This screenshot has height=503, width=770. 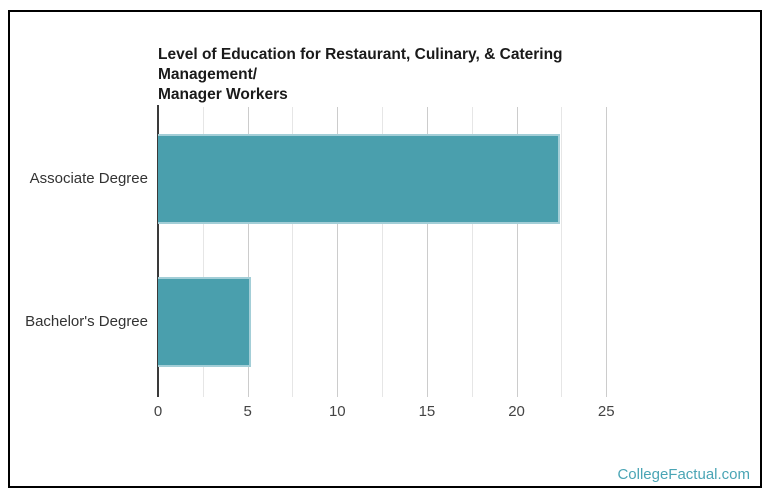 What do you see at coordinates (88, 178) in the screenshot?
I see `category-label: Associate Degree` at bounding box center [88, 178].